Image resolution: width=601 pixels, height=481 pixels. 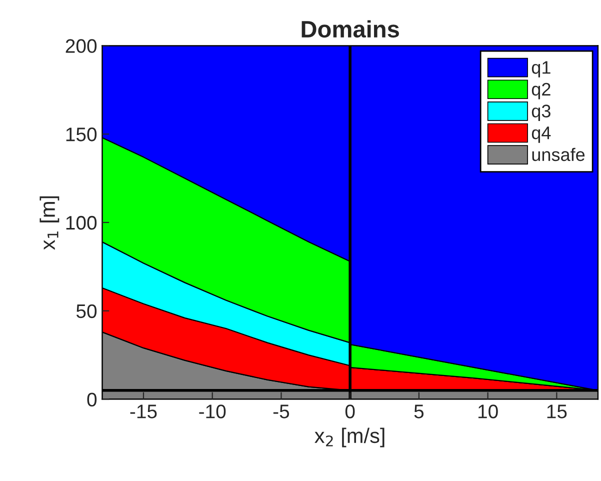 I want to click on legend-label: q1, so click(x=541, y=69).